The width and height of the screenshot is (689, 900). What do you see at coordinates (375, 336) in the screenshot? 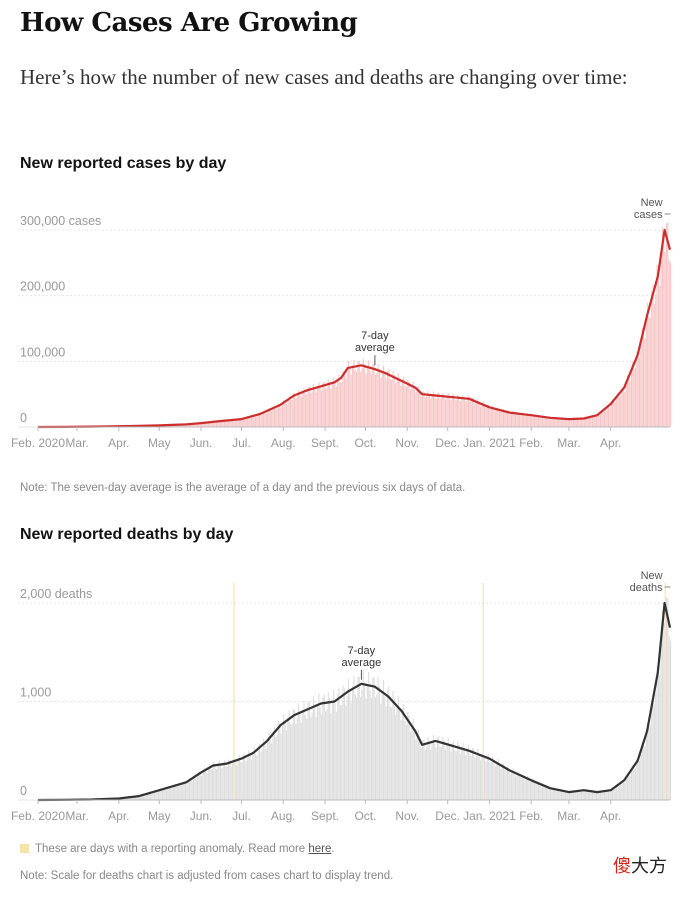
I see `annotation-avg-1: 7-day` at bounding box center [375, 336].